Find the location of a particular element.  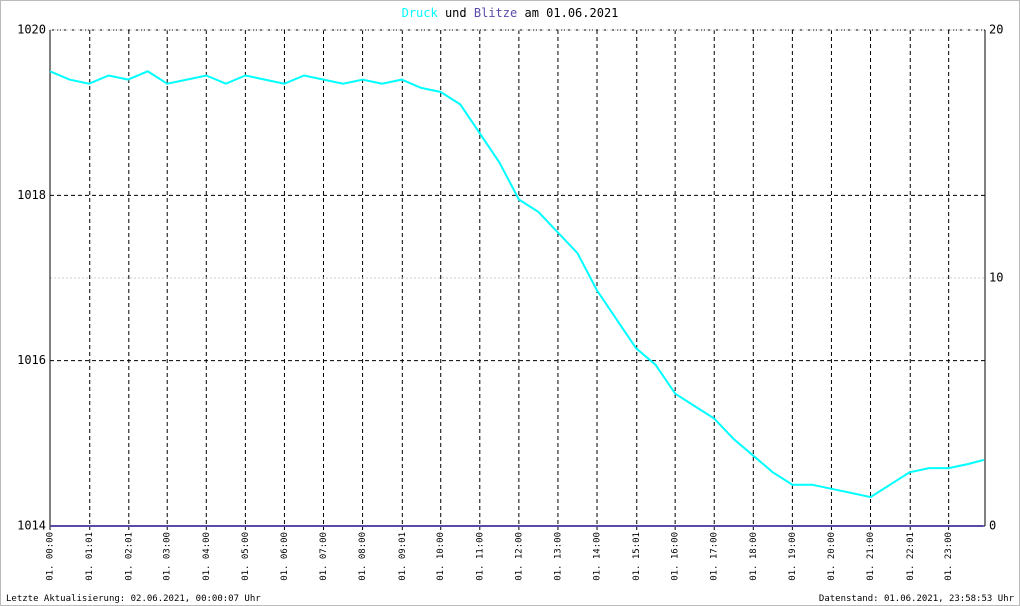

x-tick-label: 01. 17:00 is located at coordinates (715, 556).